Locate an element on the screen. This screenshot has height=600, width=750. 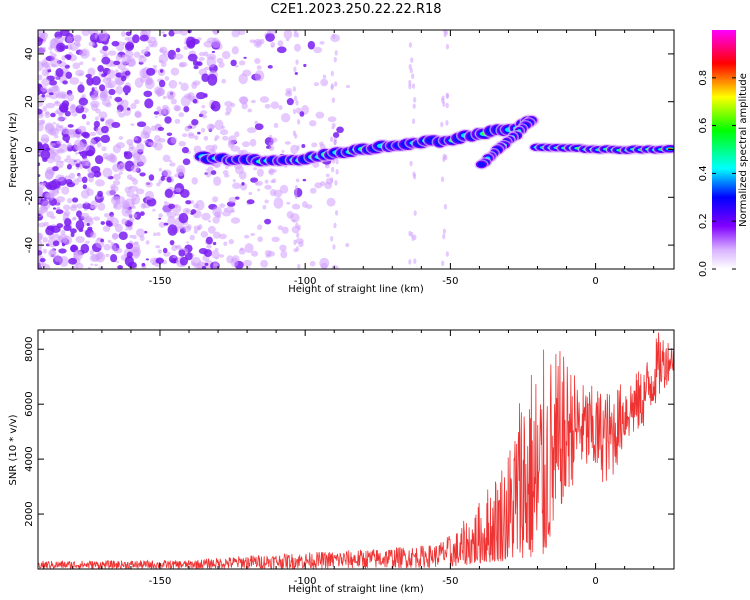
spectrogram-y-tick-label: 0 is located at coordinates (29, 149).